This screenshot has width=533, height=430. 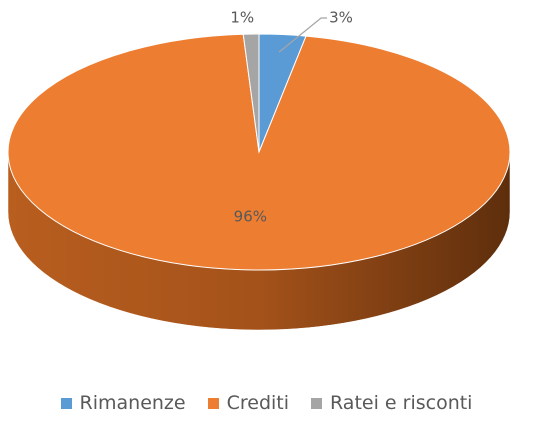 I want to click on leader-line, so click(x=303, y=35).